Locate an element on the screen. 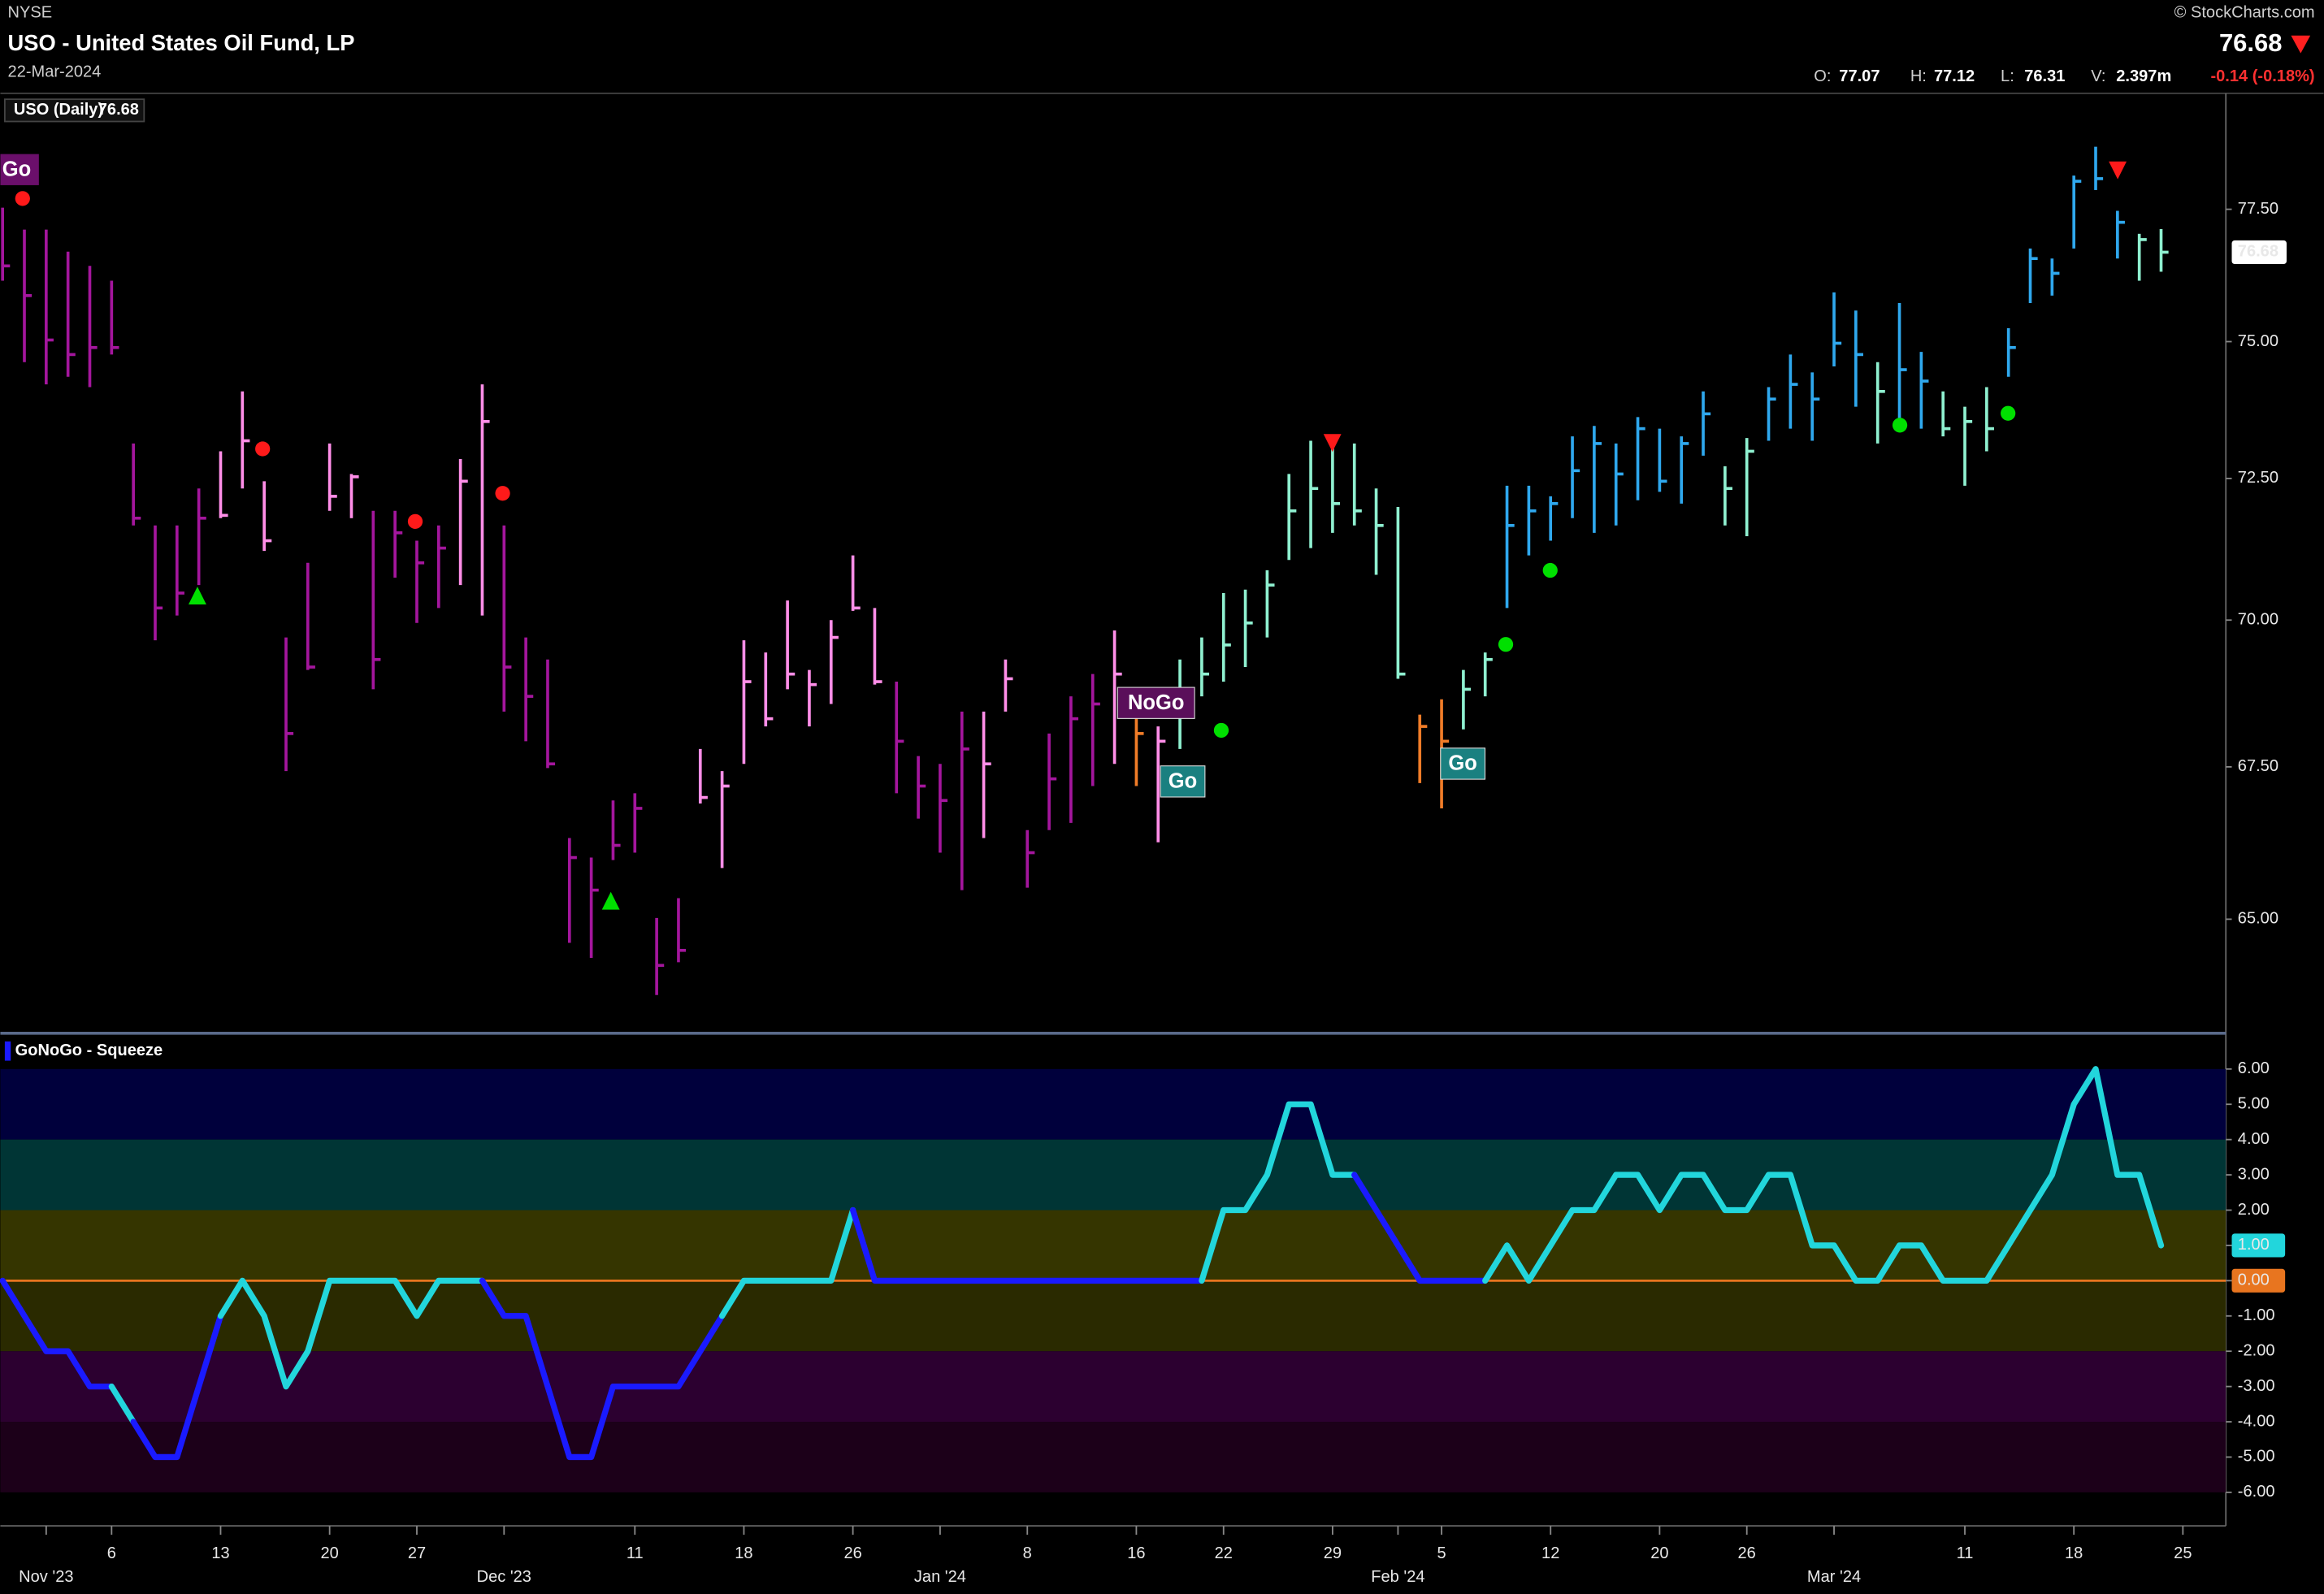 The height and width of the screenshot is (1594, 2324). panel-title: GoNoGo - Squeeze is located at coordinates (89, 1050).